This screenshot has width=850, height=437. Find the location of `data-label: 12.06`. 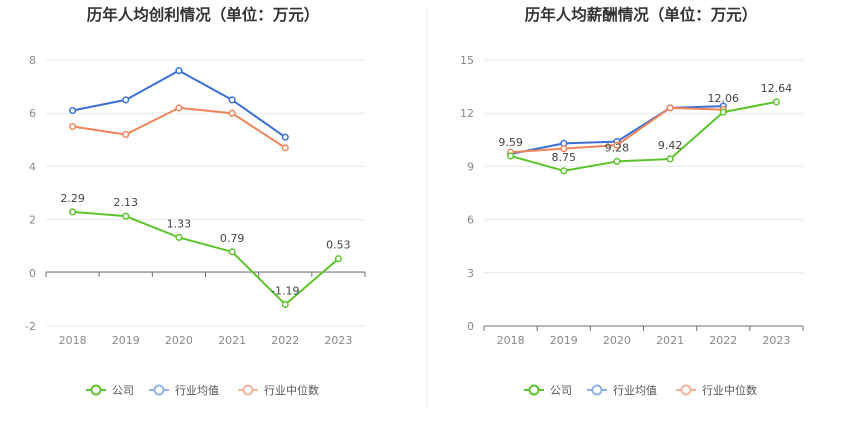

data-label: 12.06 is located at coordinates (724, 98).